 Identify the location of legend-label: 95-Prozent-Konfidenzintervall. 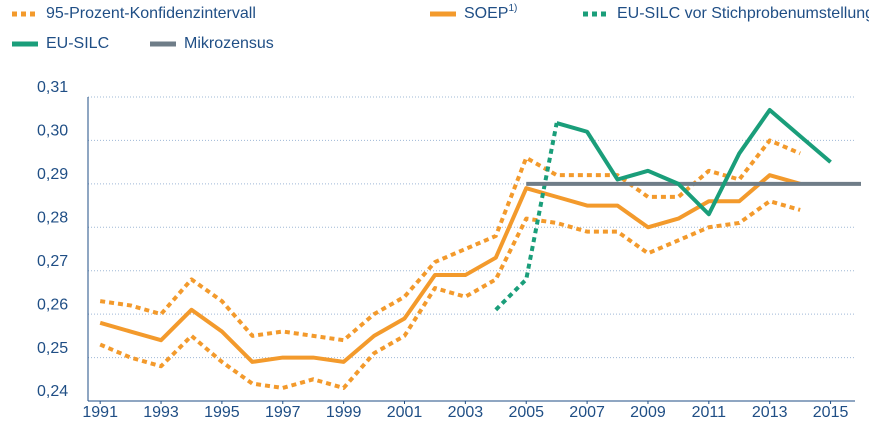
(151, 13).